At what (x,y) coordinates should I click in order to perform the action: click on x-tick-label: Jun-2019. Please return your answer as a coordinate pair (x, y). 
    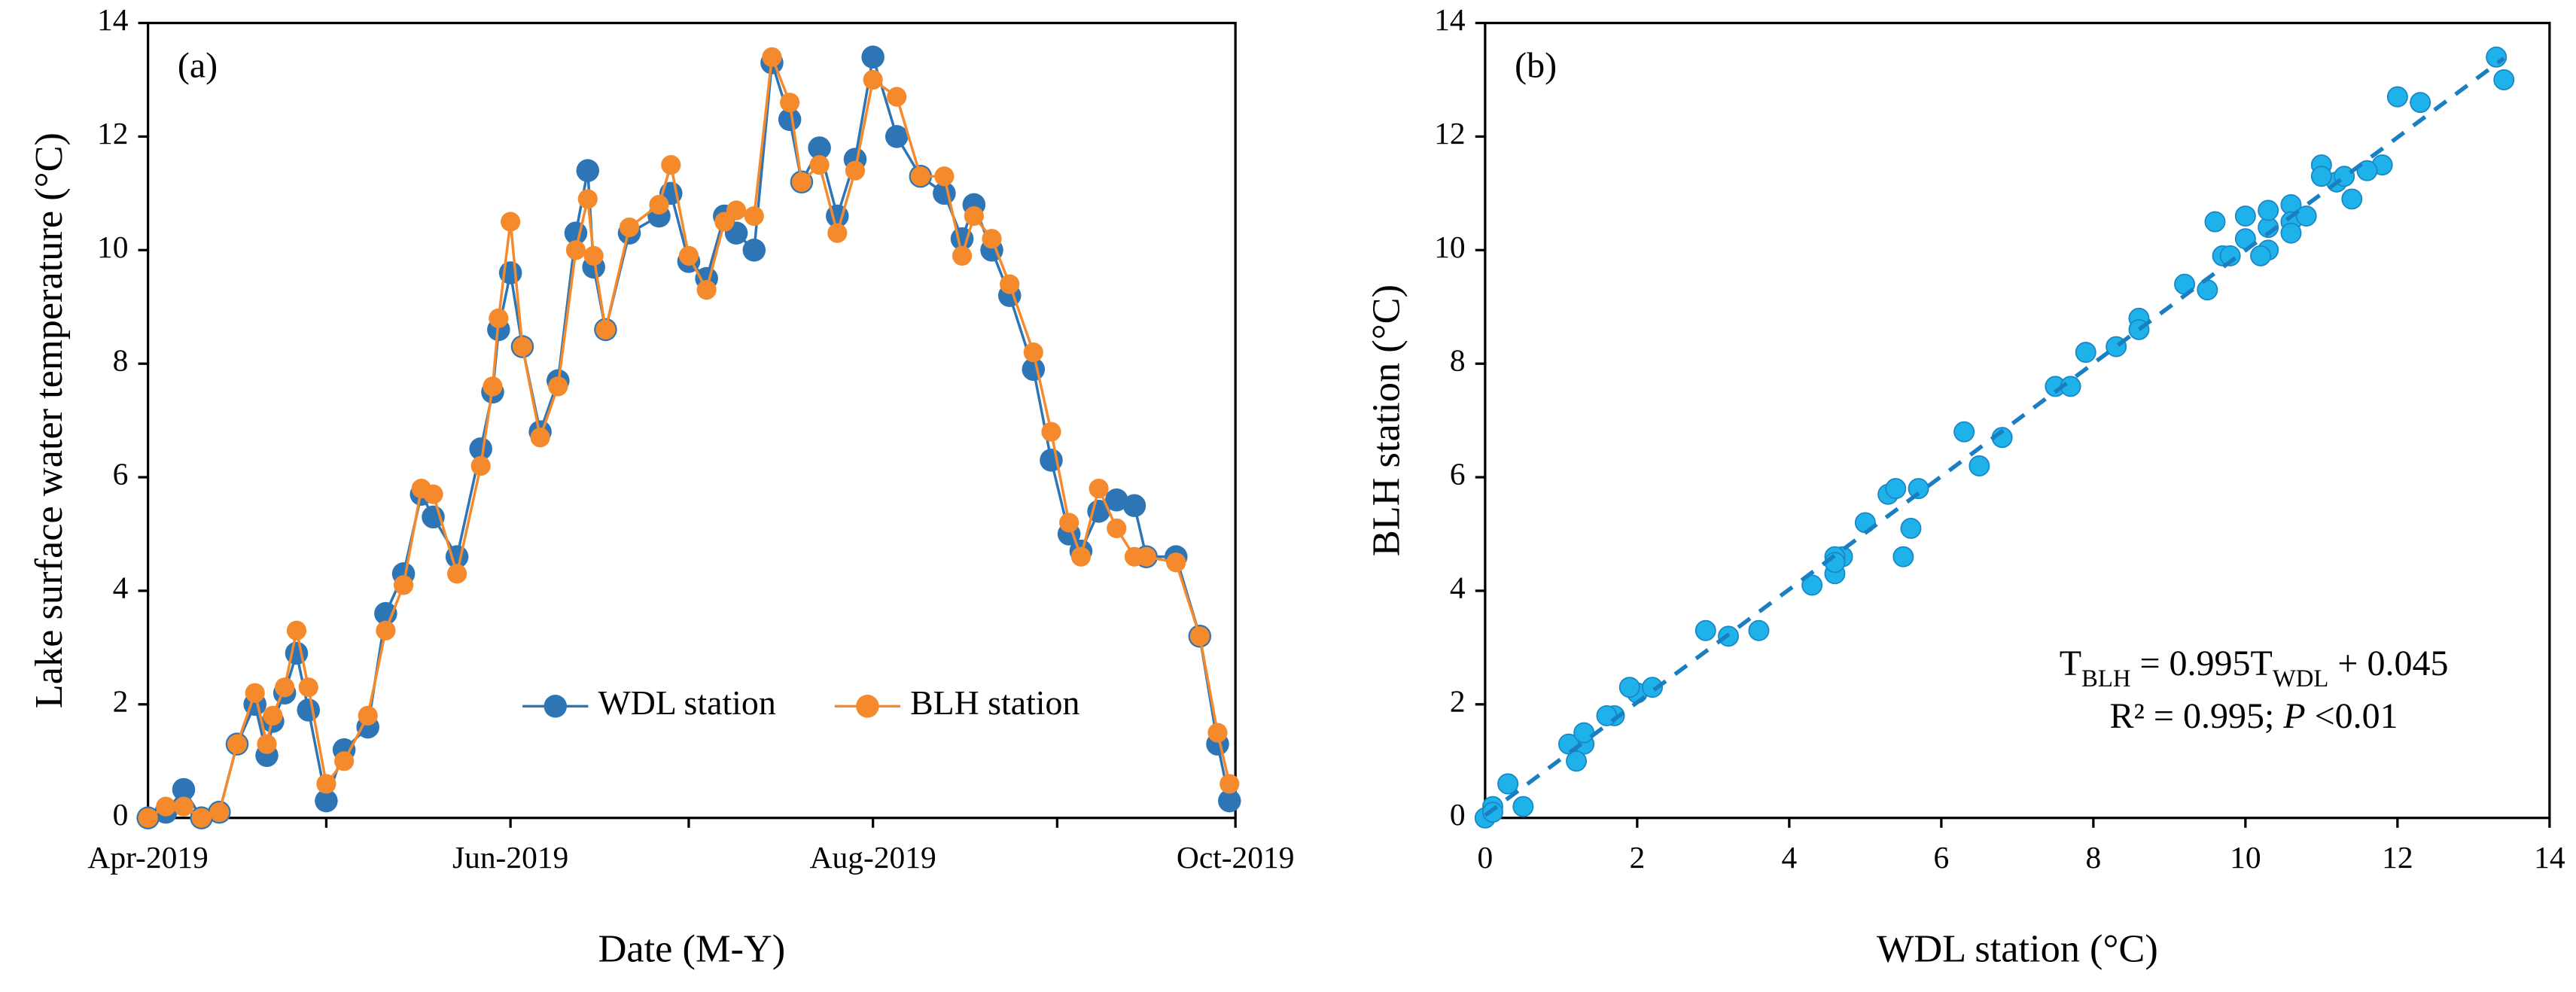
    Looking at the image, I should click on (510, 857).